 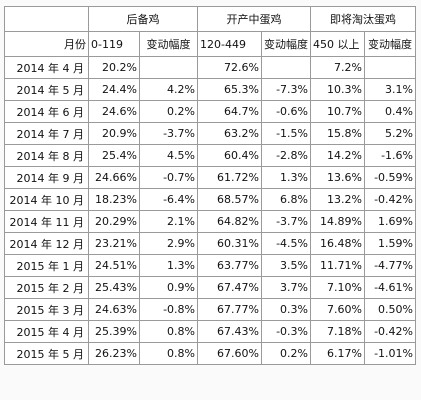 I want to click on change-label-culling-hens: 变动幅度, so click(x=390, y=44).